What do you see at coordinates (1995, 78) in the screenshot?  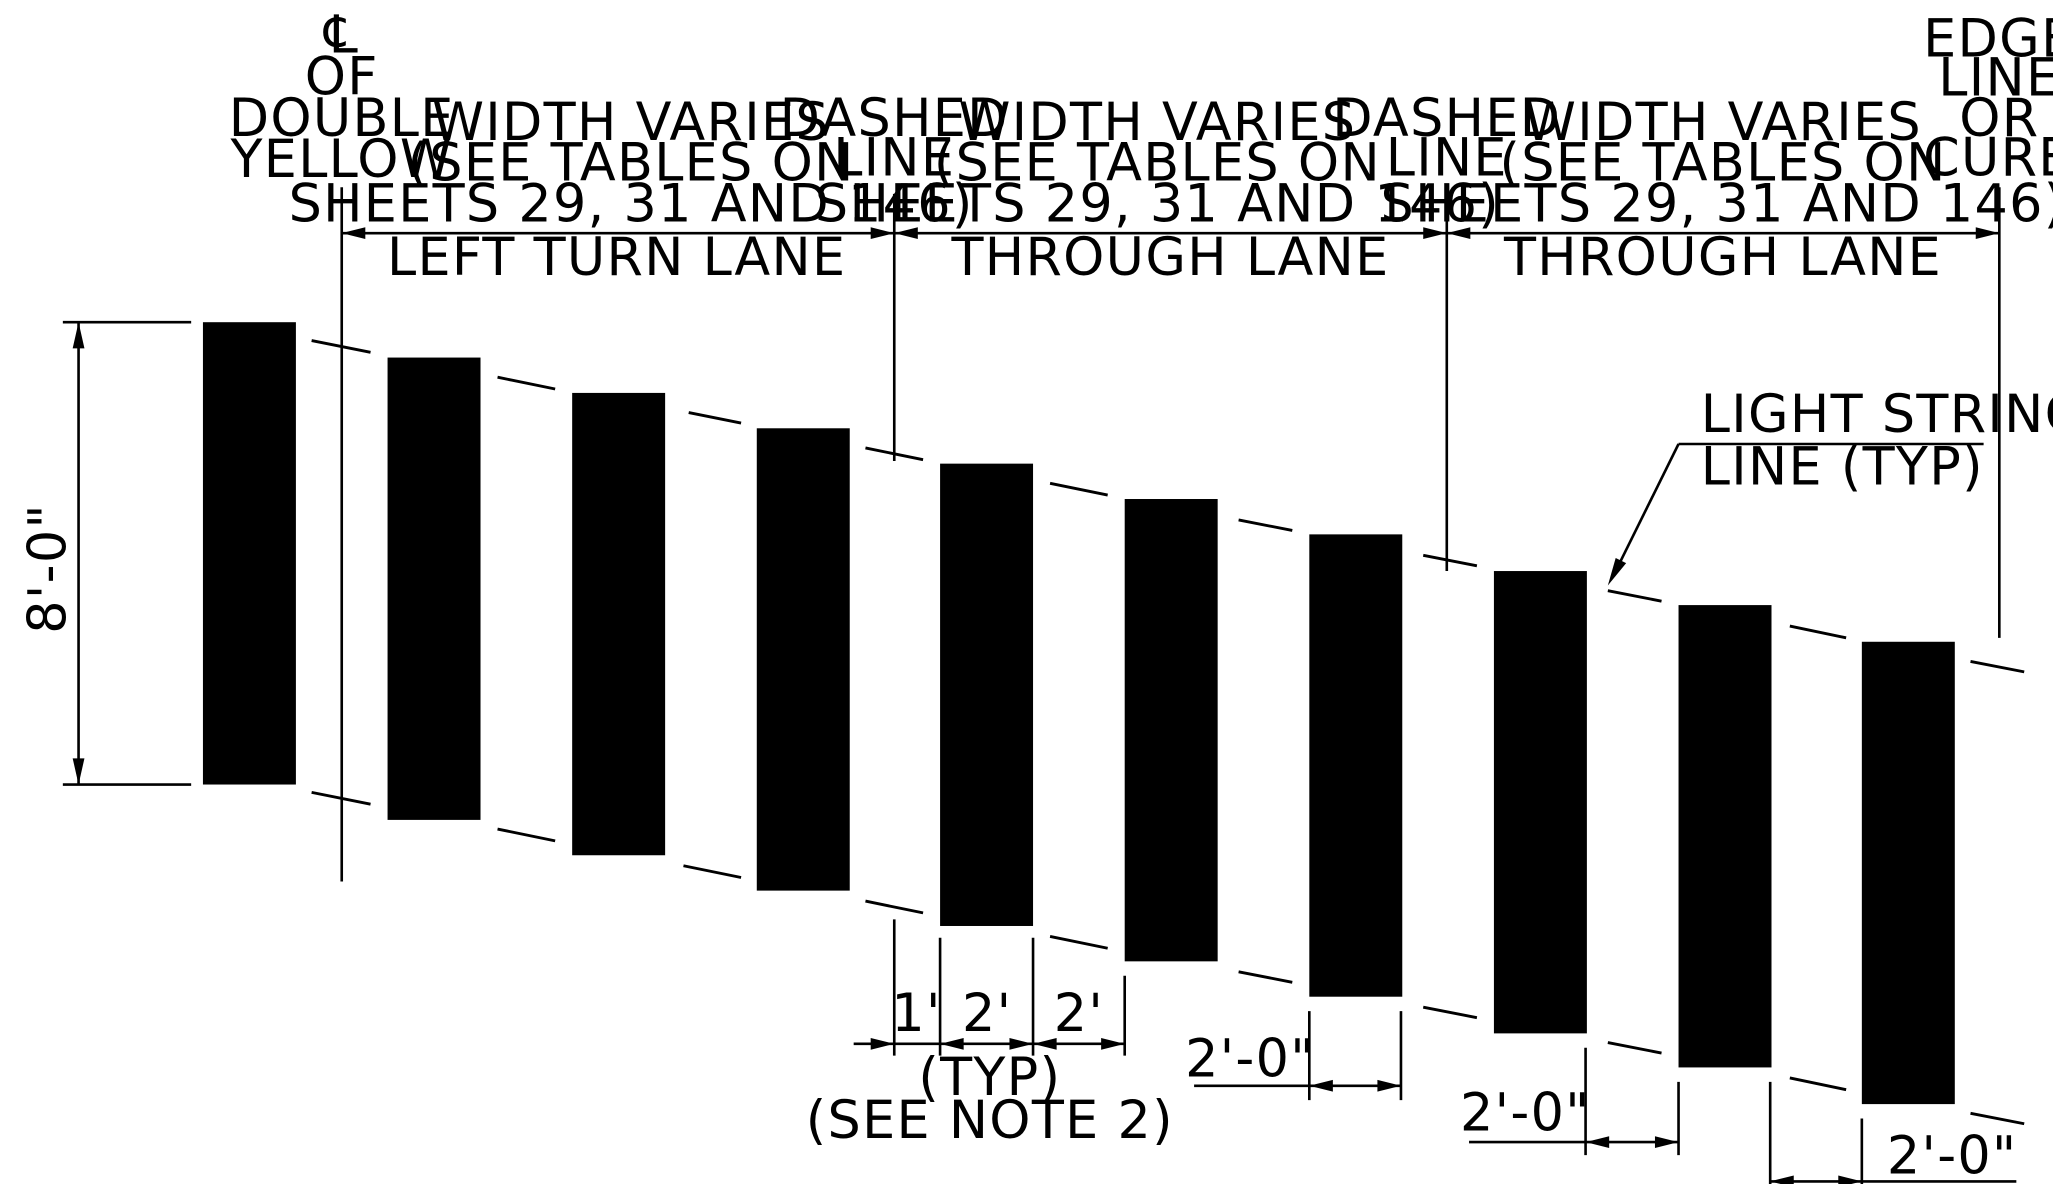 I see `edge-line2: LINE` at bounding box center [1995, 78].